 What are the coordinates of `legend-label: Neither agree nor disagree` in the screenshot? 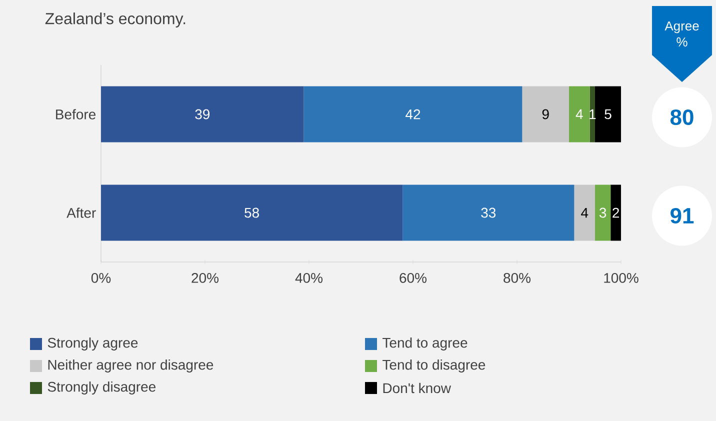 It's located at (131, 366).